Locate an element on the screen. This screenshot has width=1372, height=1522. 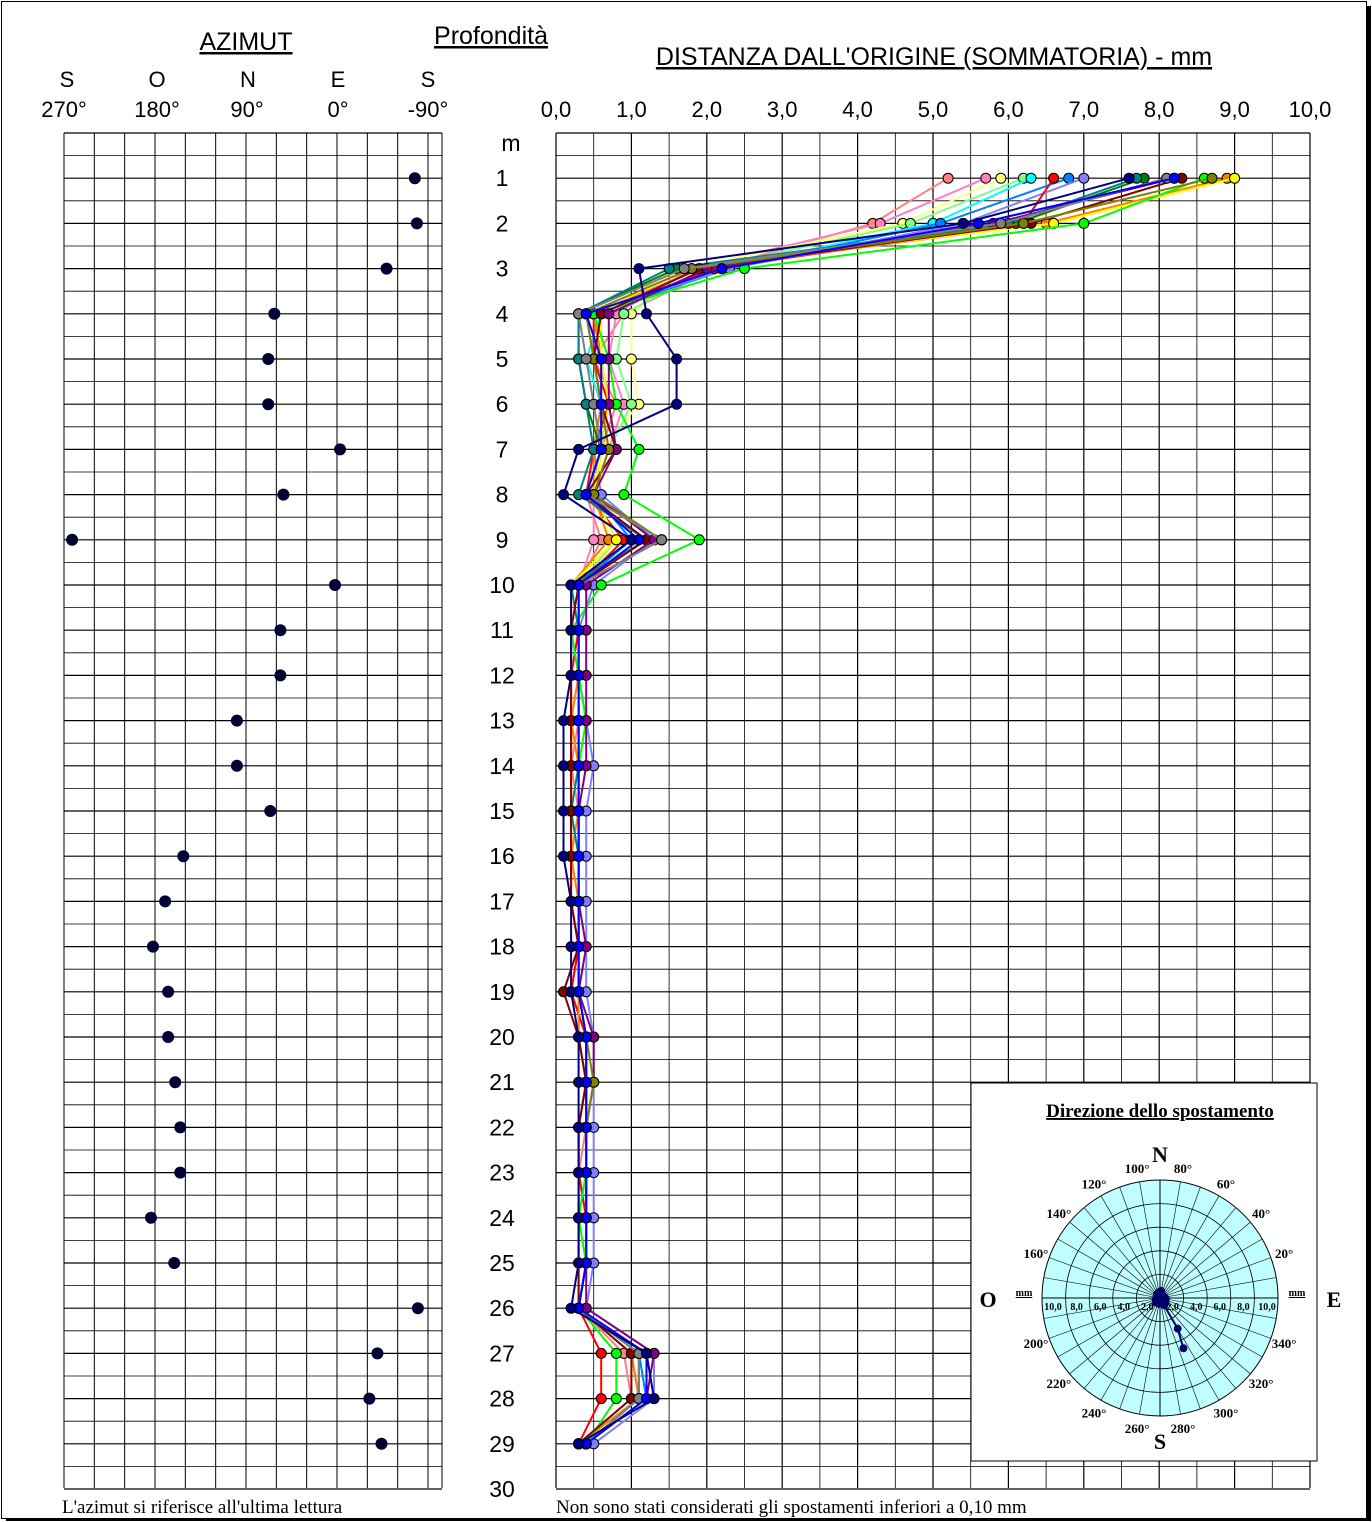
polar-radial-label: 2,0 is located at coordinates (1147, 1307).